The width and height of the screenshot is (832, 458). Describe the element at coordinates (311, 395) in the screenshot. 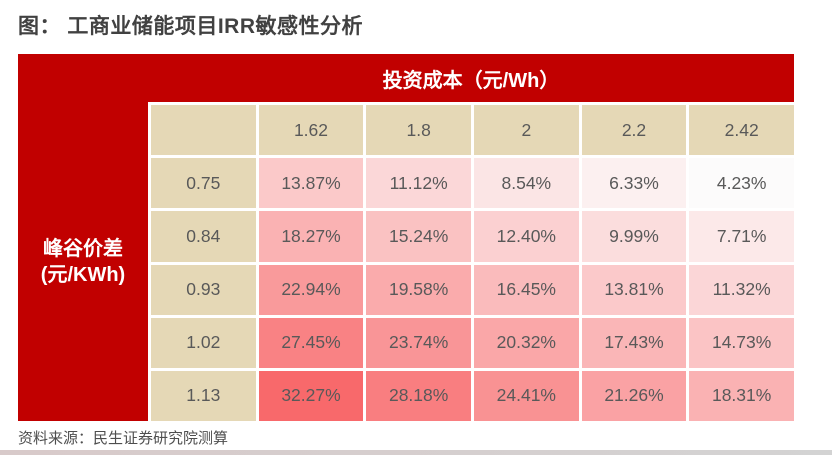

I see `heatmap-cell: 32.27%` at that location.